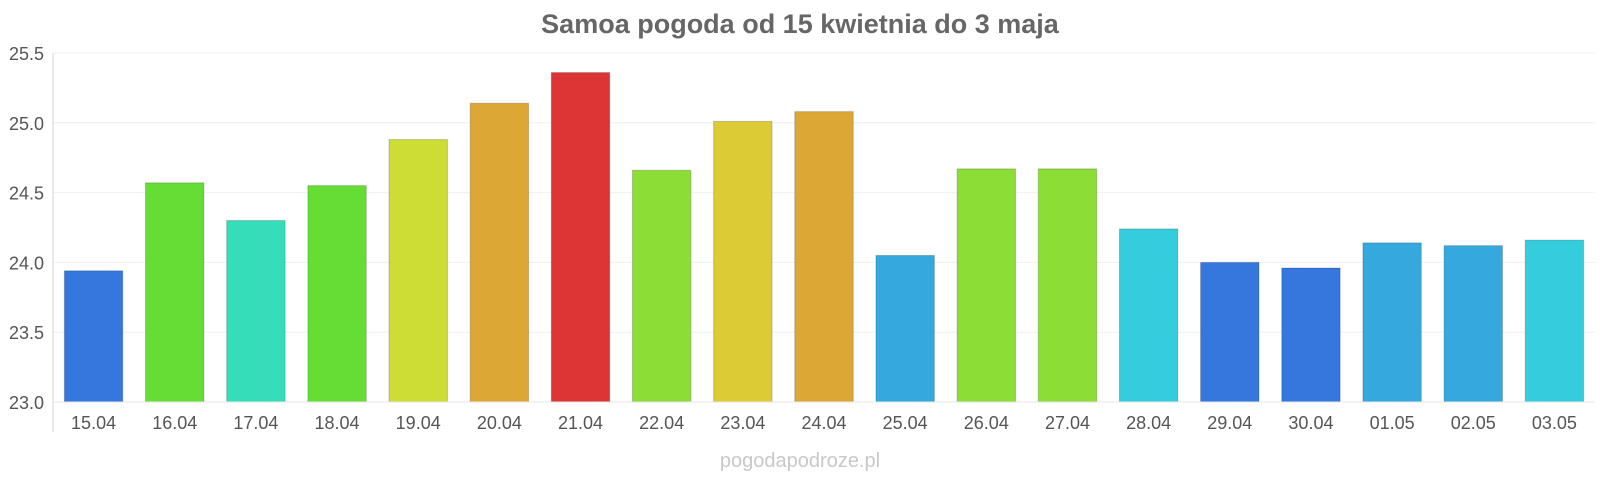 This screenshot has height=480, width=1600. Describe the element at coordinates (26, 333) in the screenshot. I see `y-tick-label: 23.5` at that location.